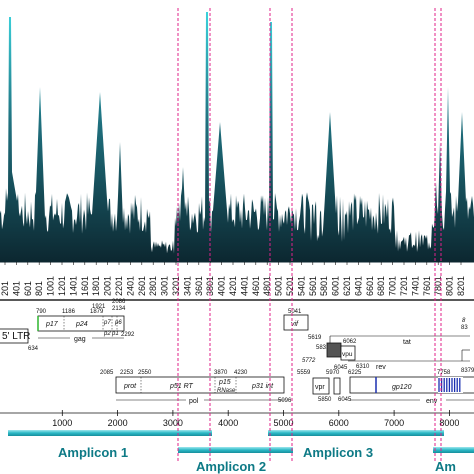 This screenshot has width=474, height=474. What do you see at coordinates (444, 373) in the screenshot?
I see `env-num-7758: 7758` at bounding box center [444, 373].